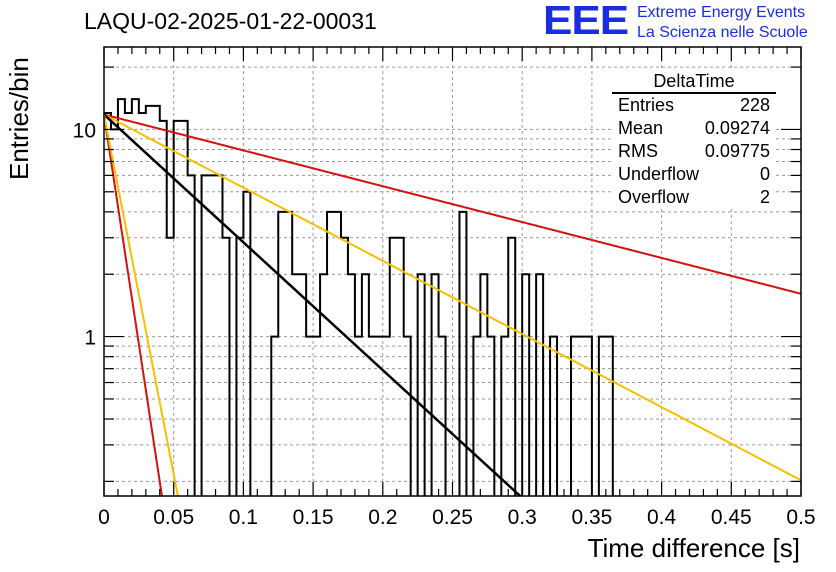  What do you see at coordinates (522, 517) in the screenshot?
I see `x-tick-label: 0.3` at bounding box center [522, 517].